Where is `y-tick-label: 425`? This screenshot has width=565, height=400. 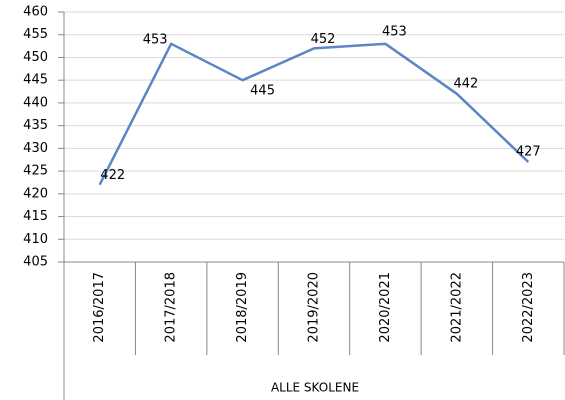 y-tick-label: 425 is located at coordinates (35, 171).